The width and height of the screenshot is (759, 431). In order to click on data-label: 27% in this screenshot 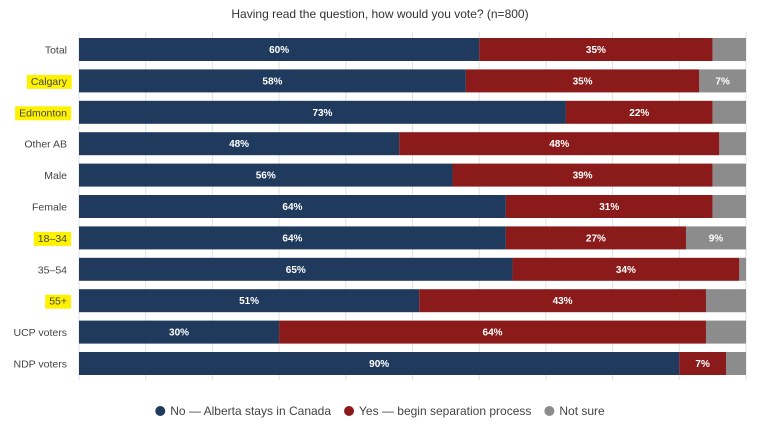, I will do `click(596, 238)`.